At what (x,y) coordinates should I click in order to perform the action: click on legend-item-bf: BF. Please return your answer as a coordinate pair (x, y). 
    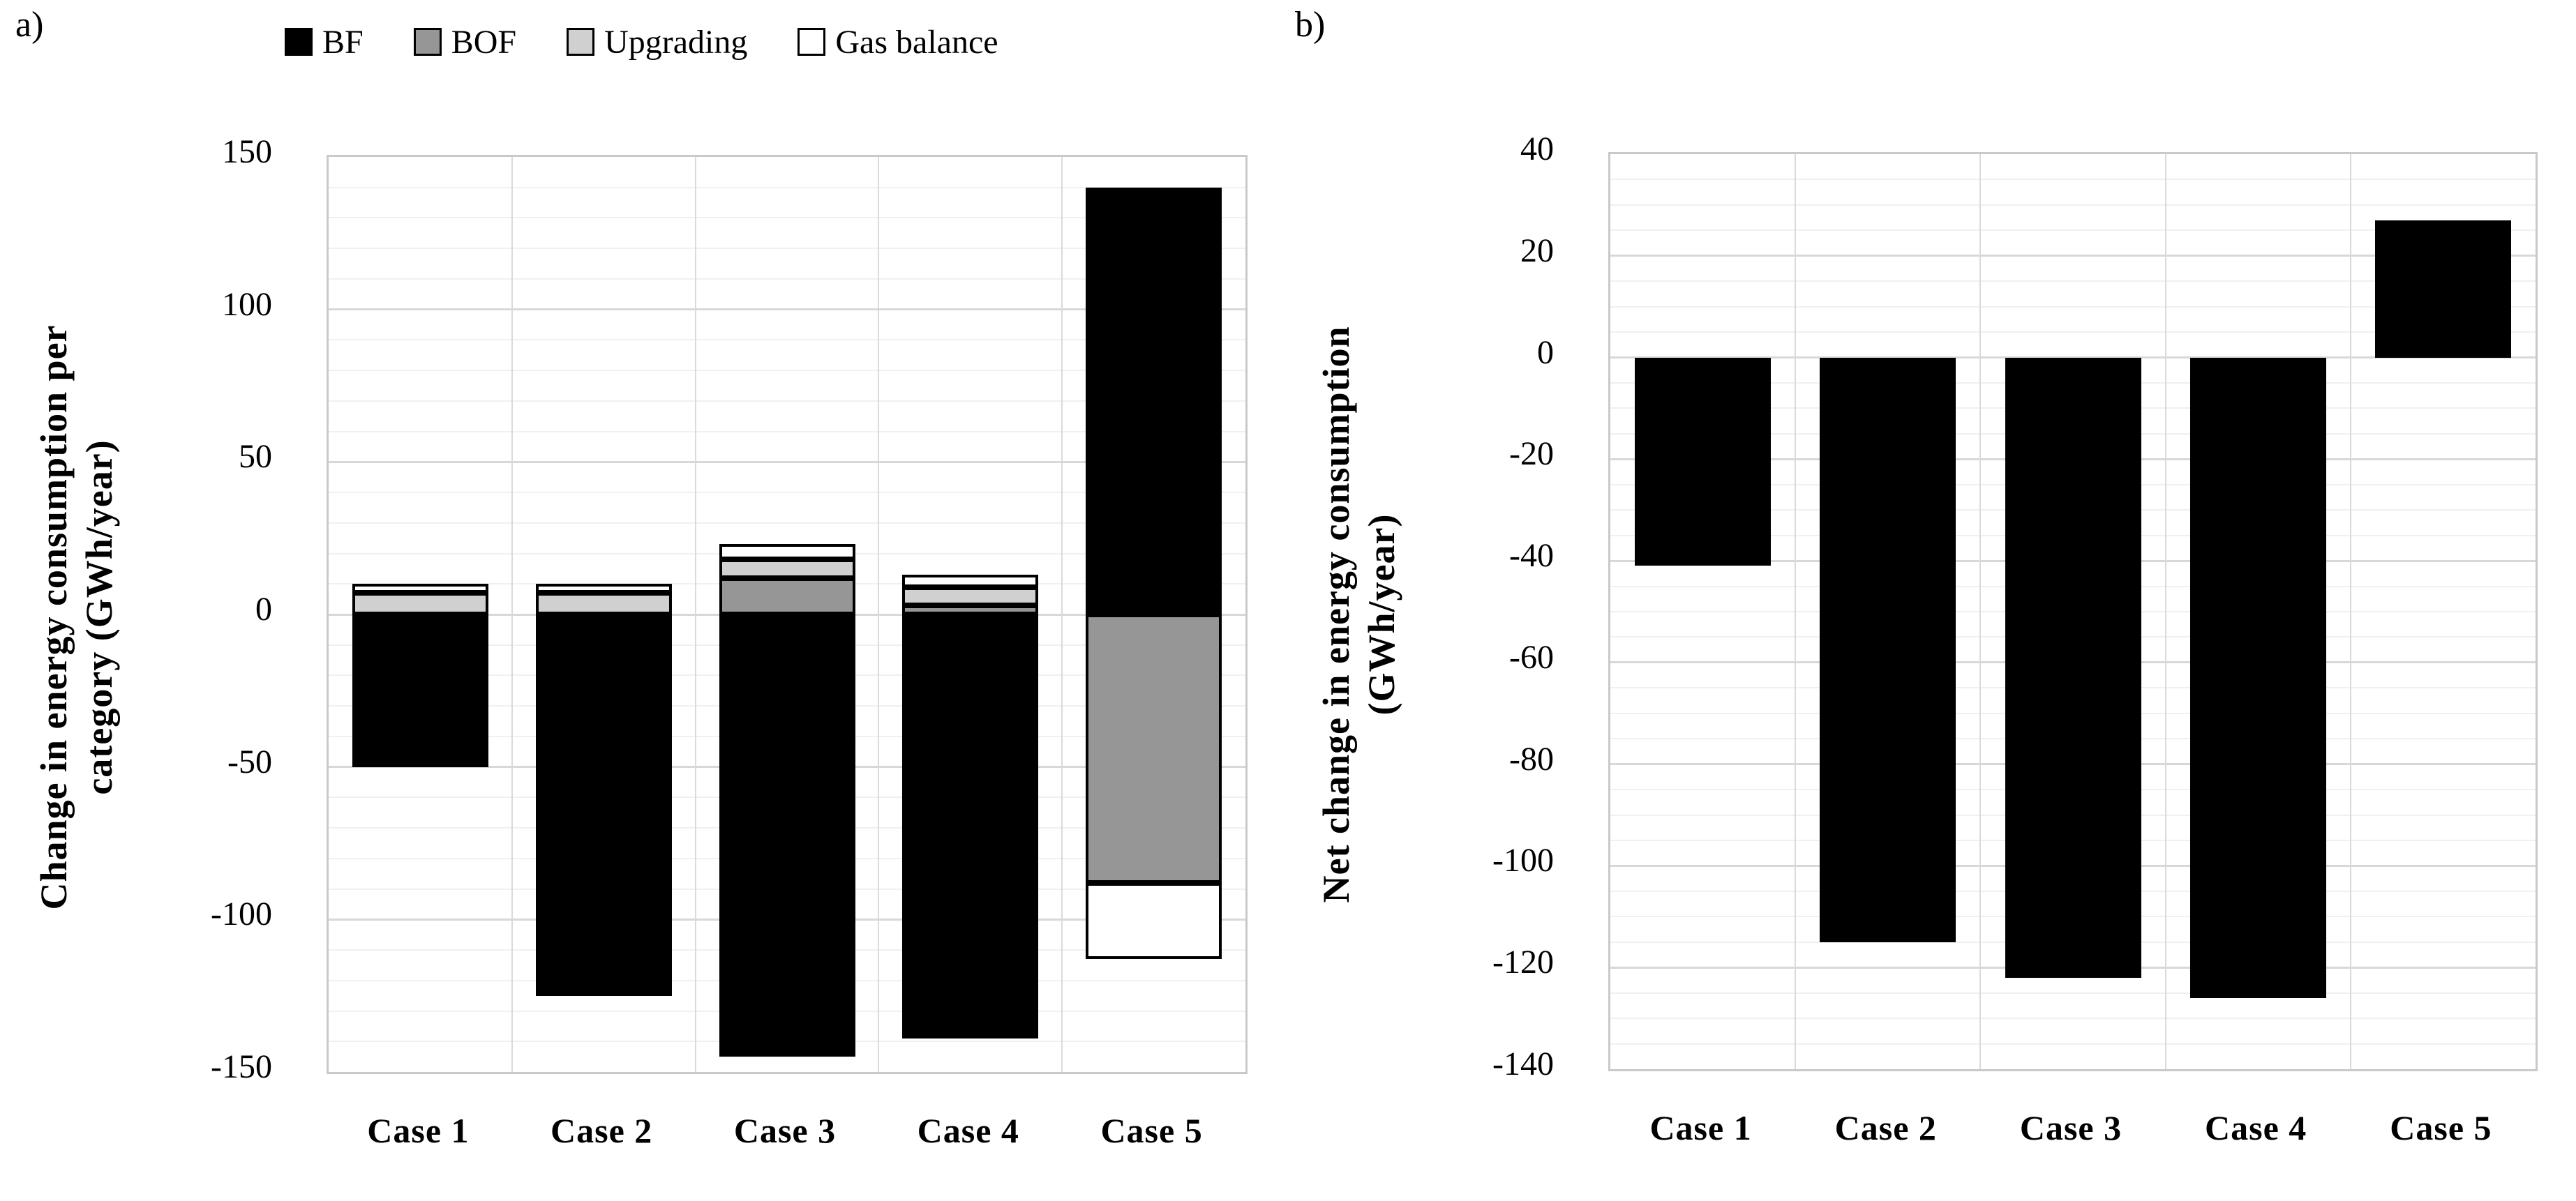
    Looking at the image, I should click on (324, 42).